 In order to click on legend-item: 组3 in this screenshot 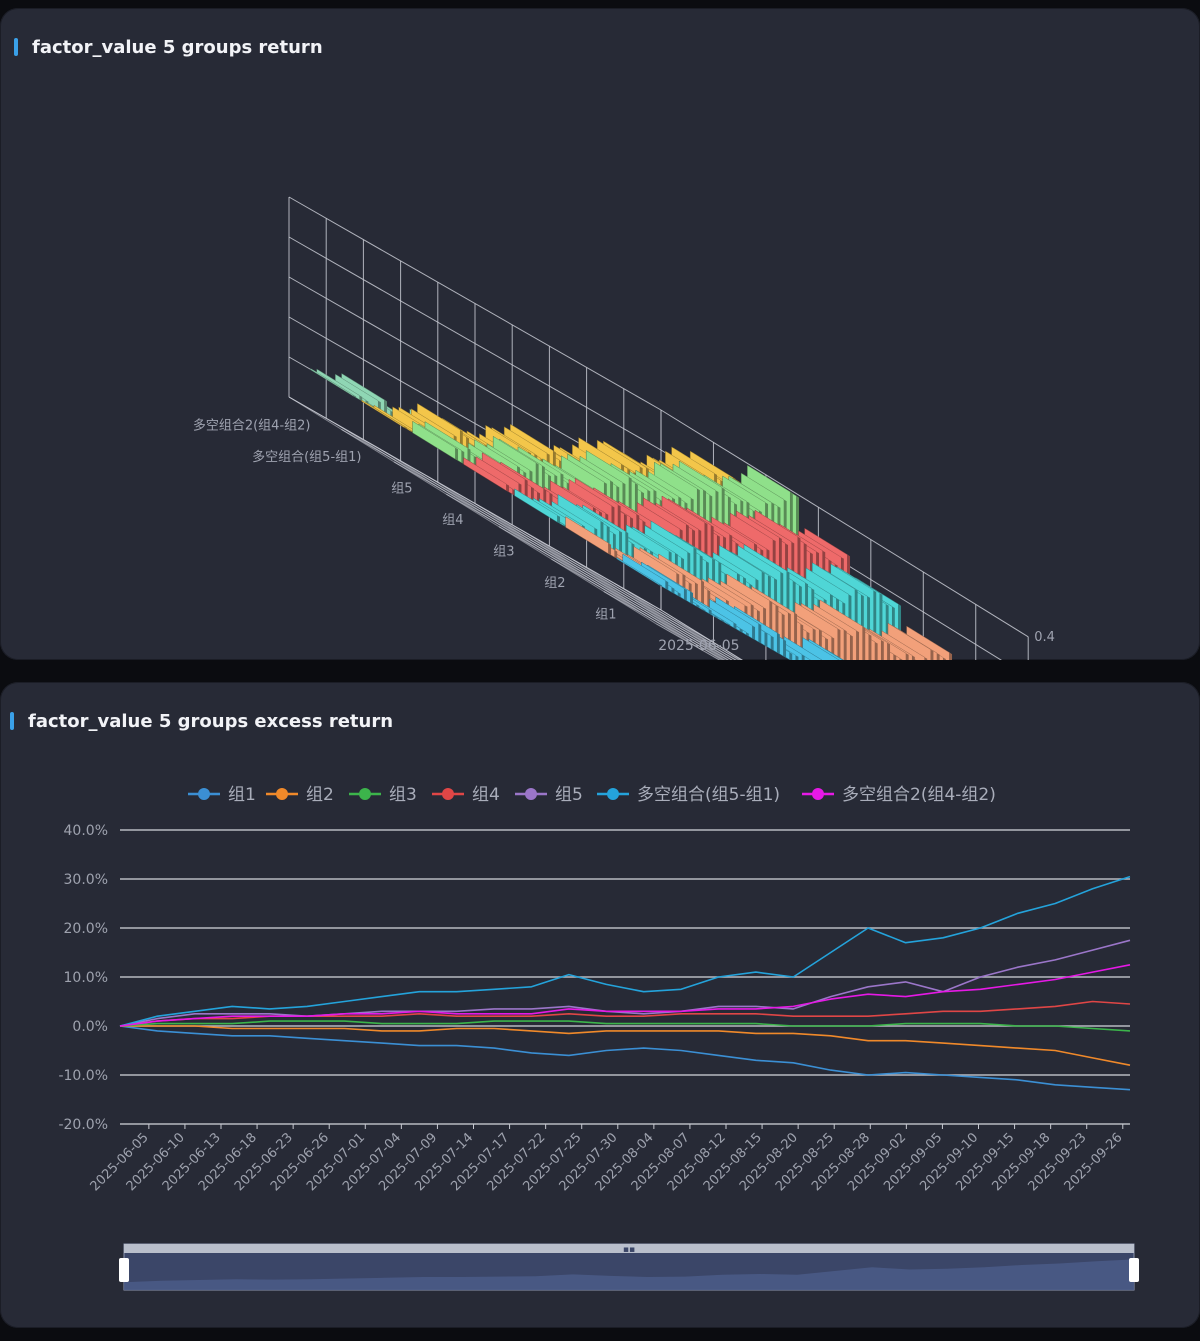, I will do `click(383, 795)`.